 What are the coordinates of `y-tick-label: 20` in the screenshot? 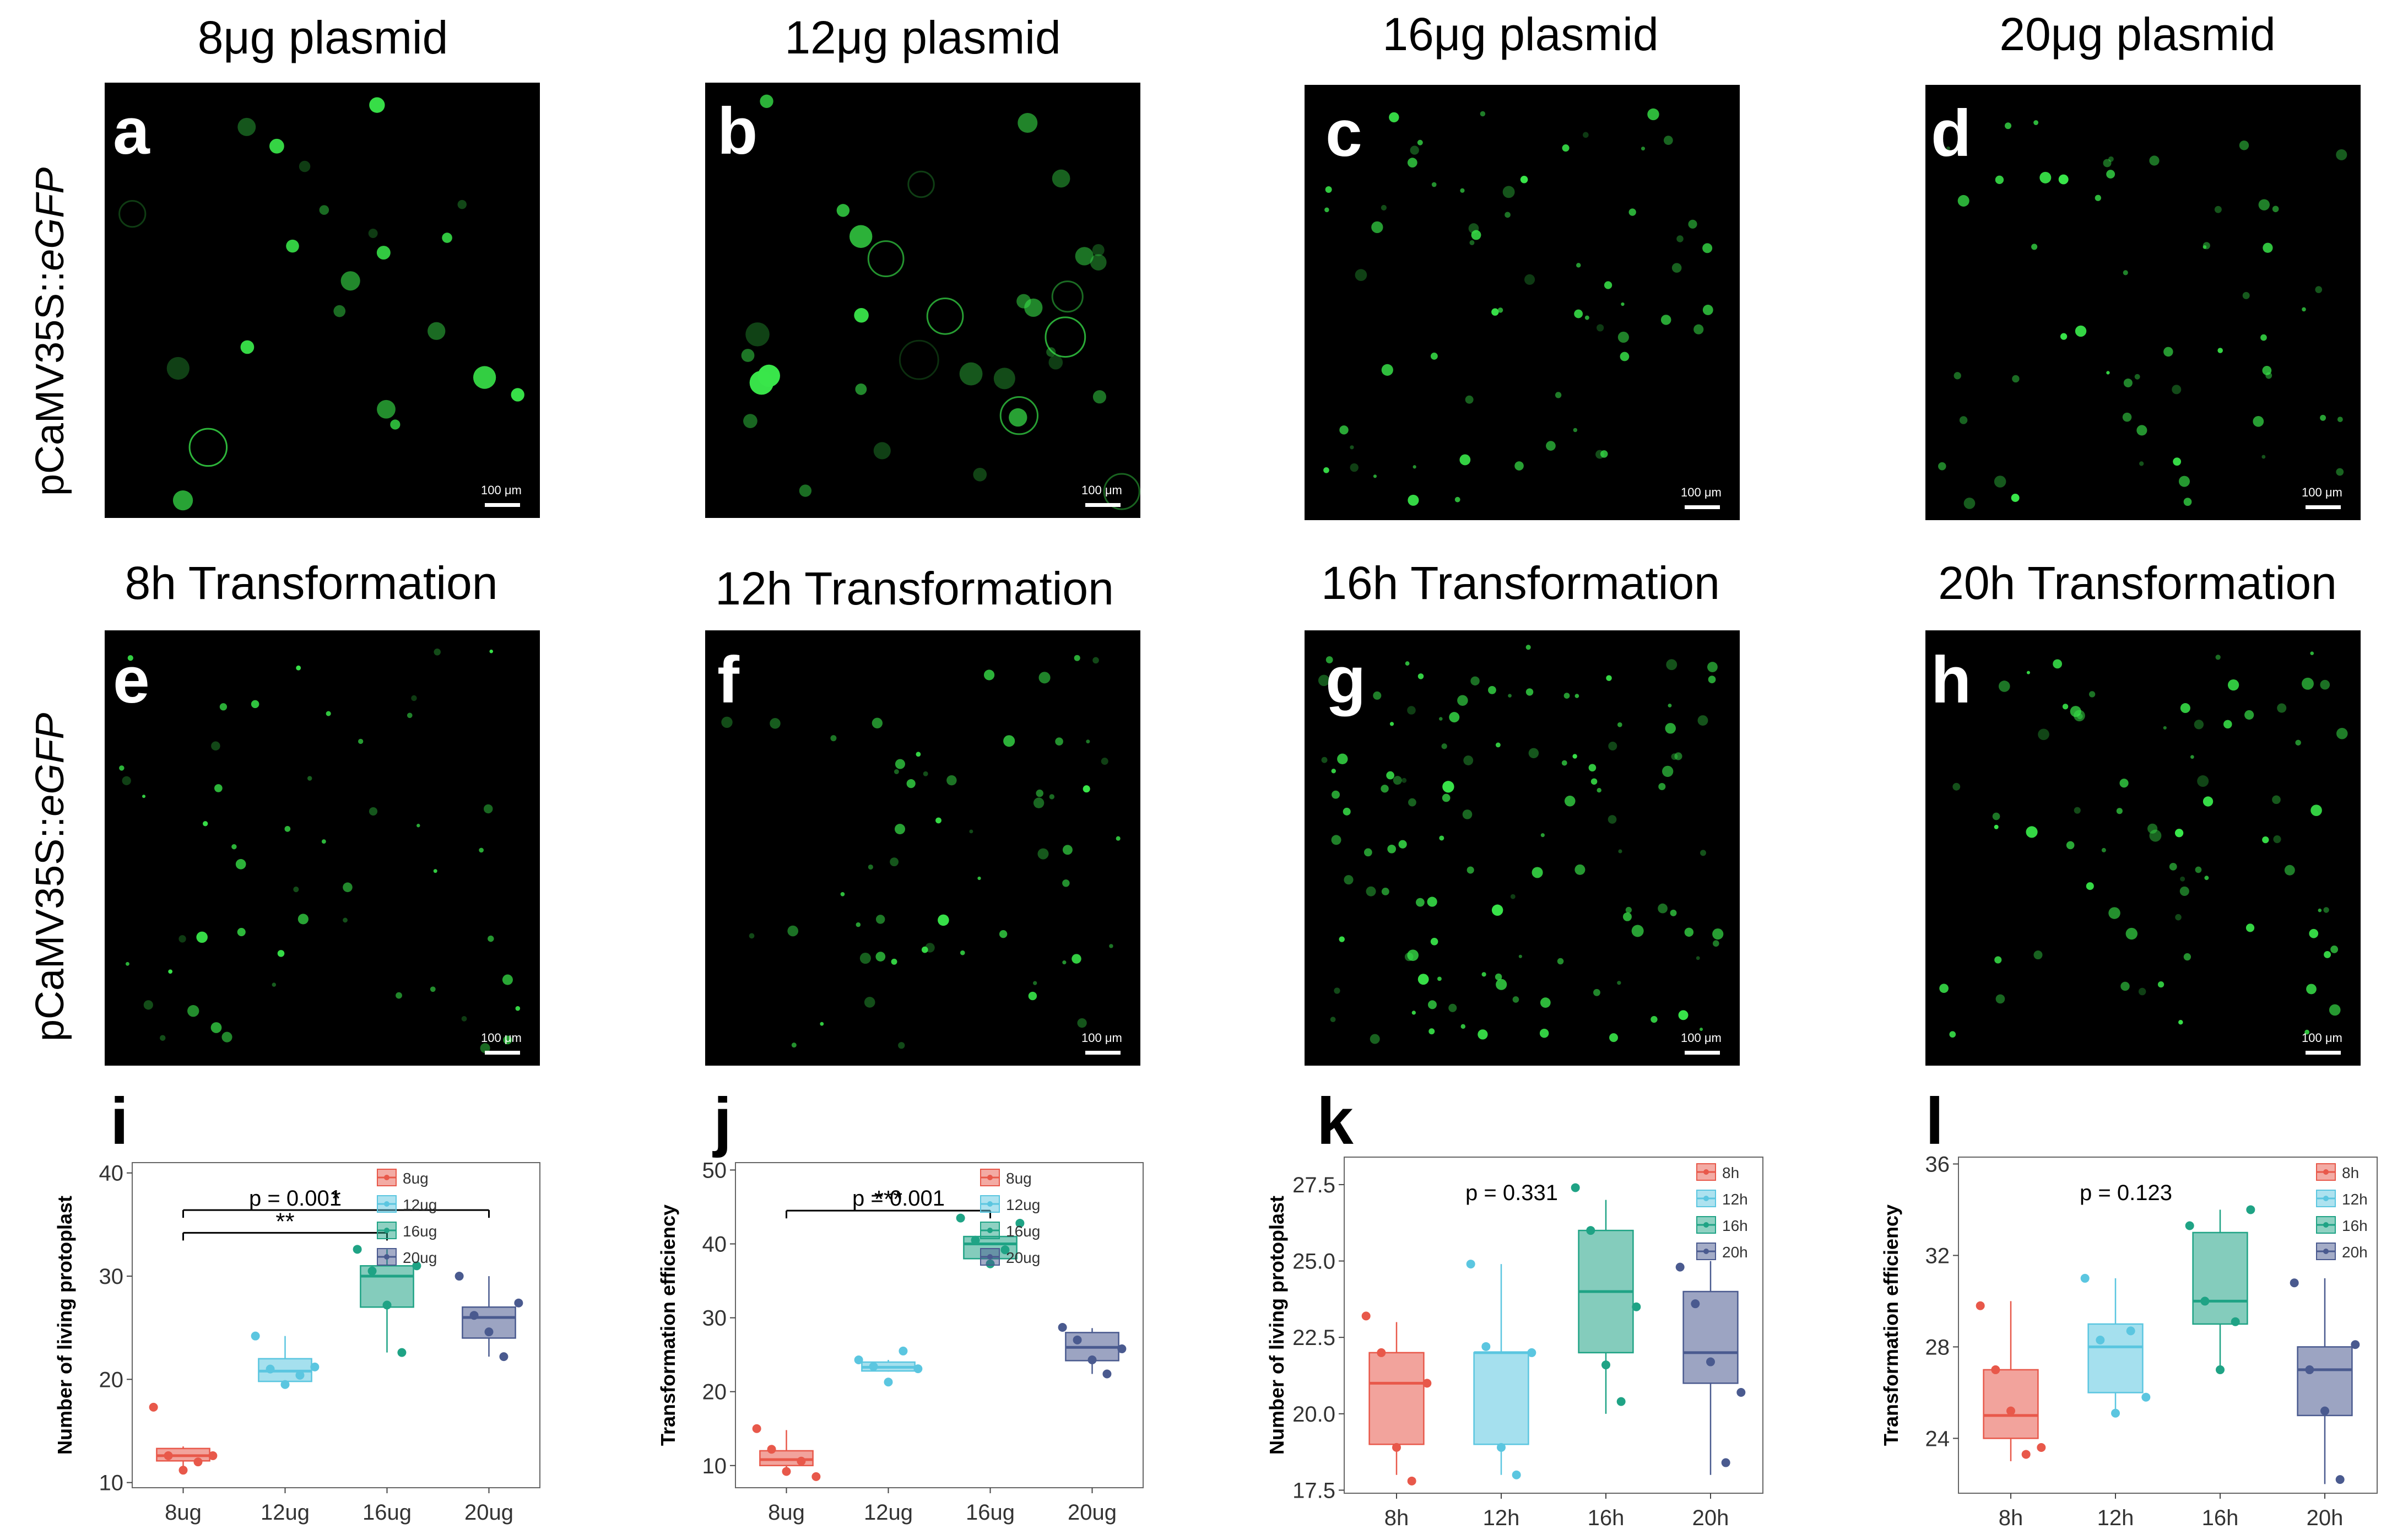 It's located at (714, 1392).